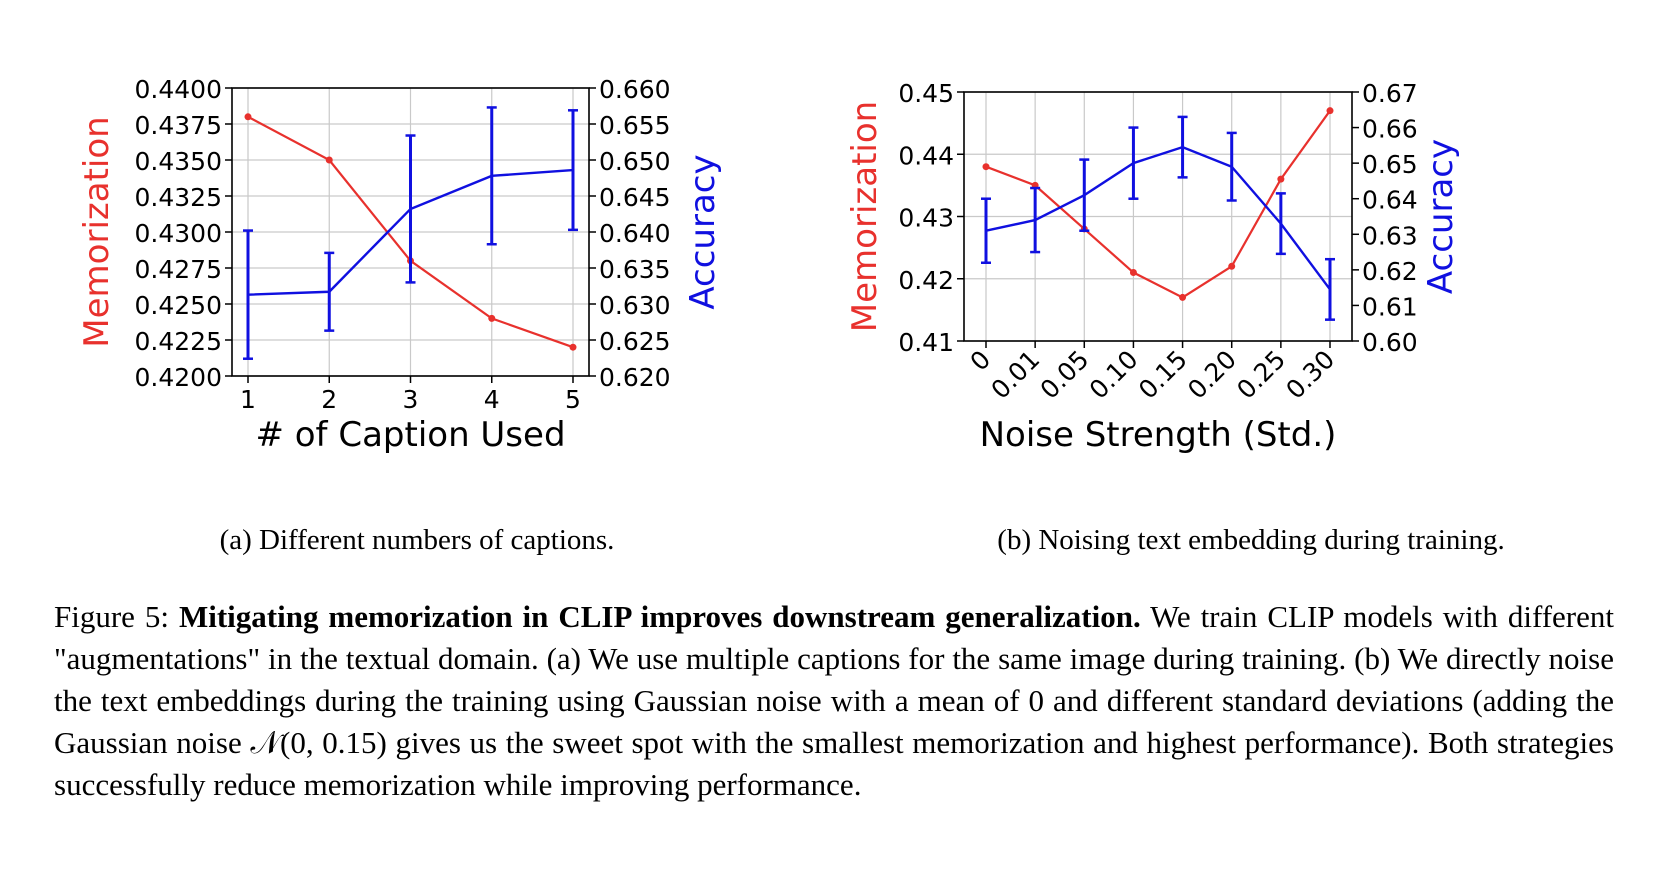 This screenshot has height=872, width=1668. I want to click on x-tick-label: 0.05, so click(1065, 375).